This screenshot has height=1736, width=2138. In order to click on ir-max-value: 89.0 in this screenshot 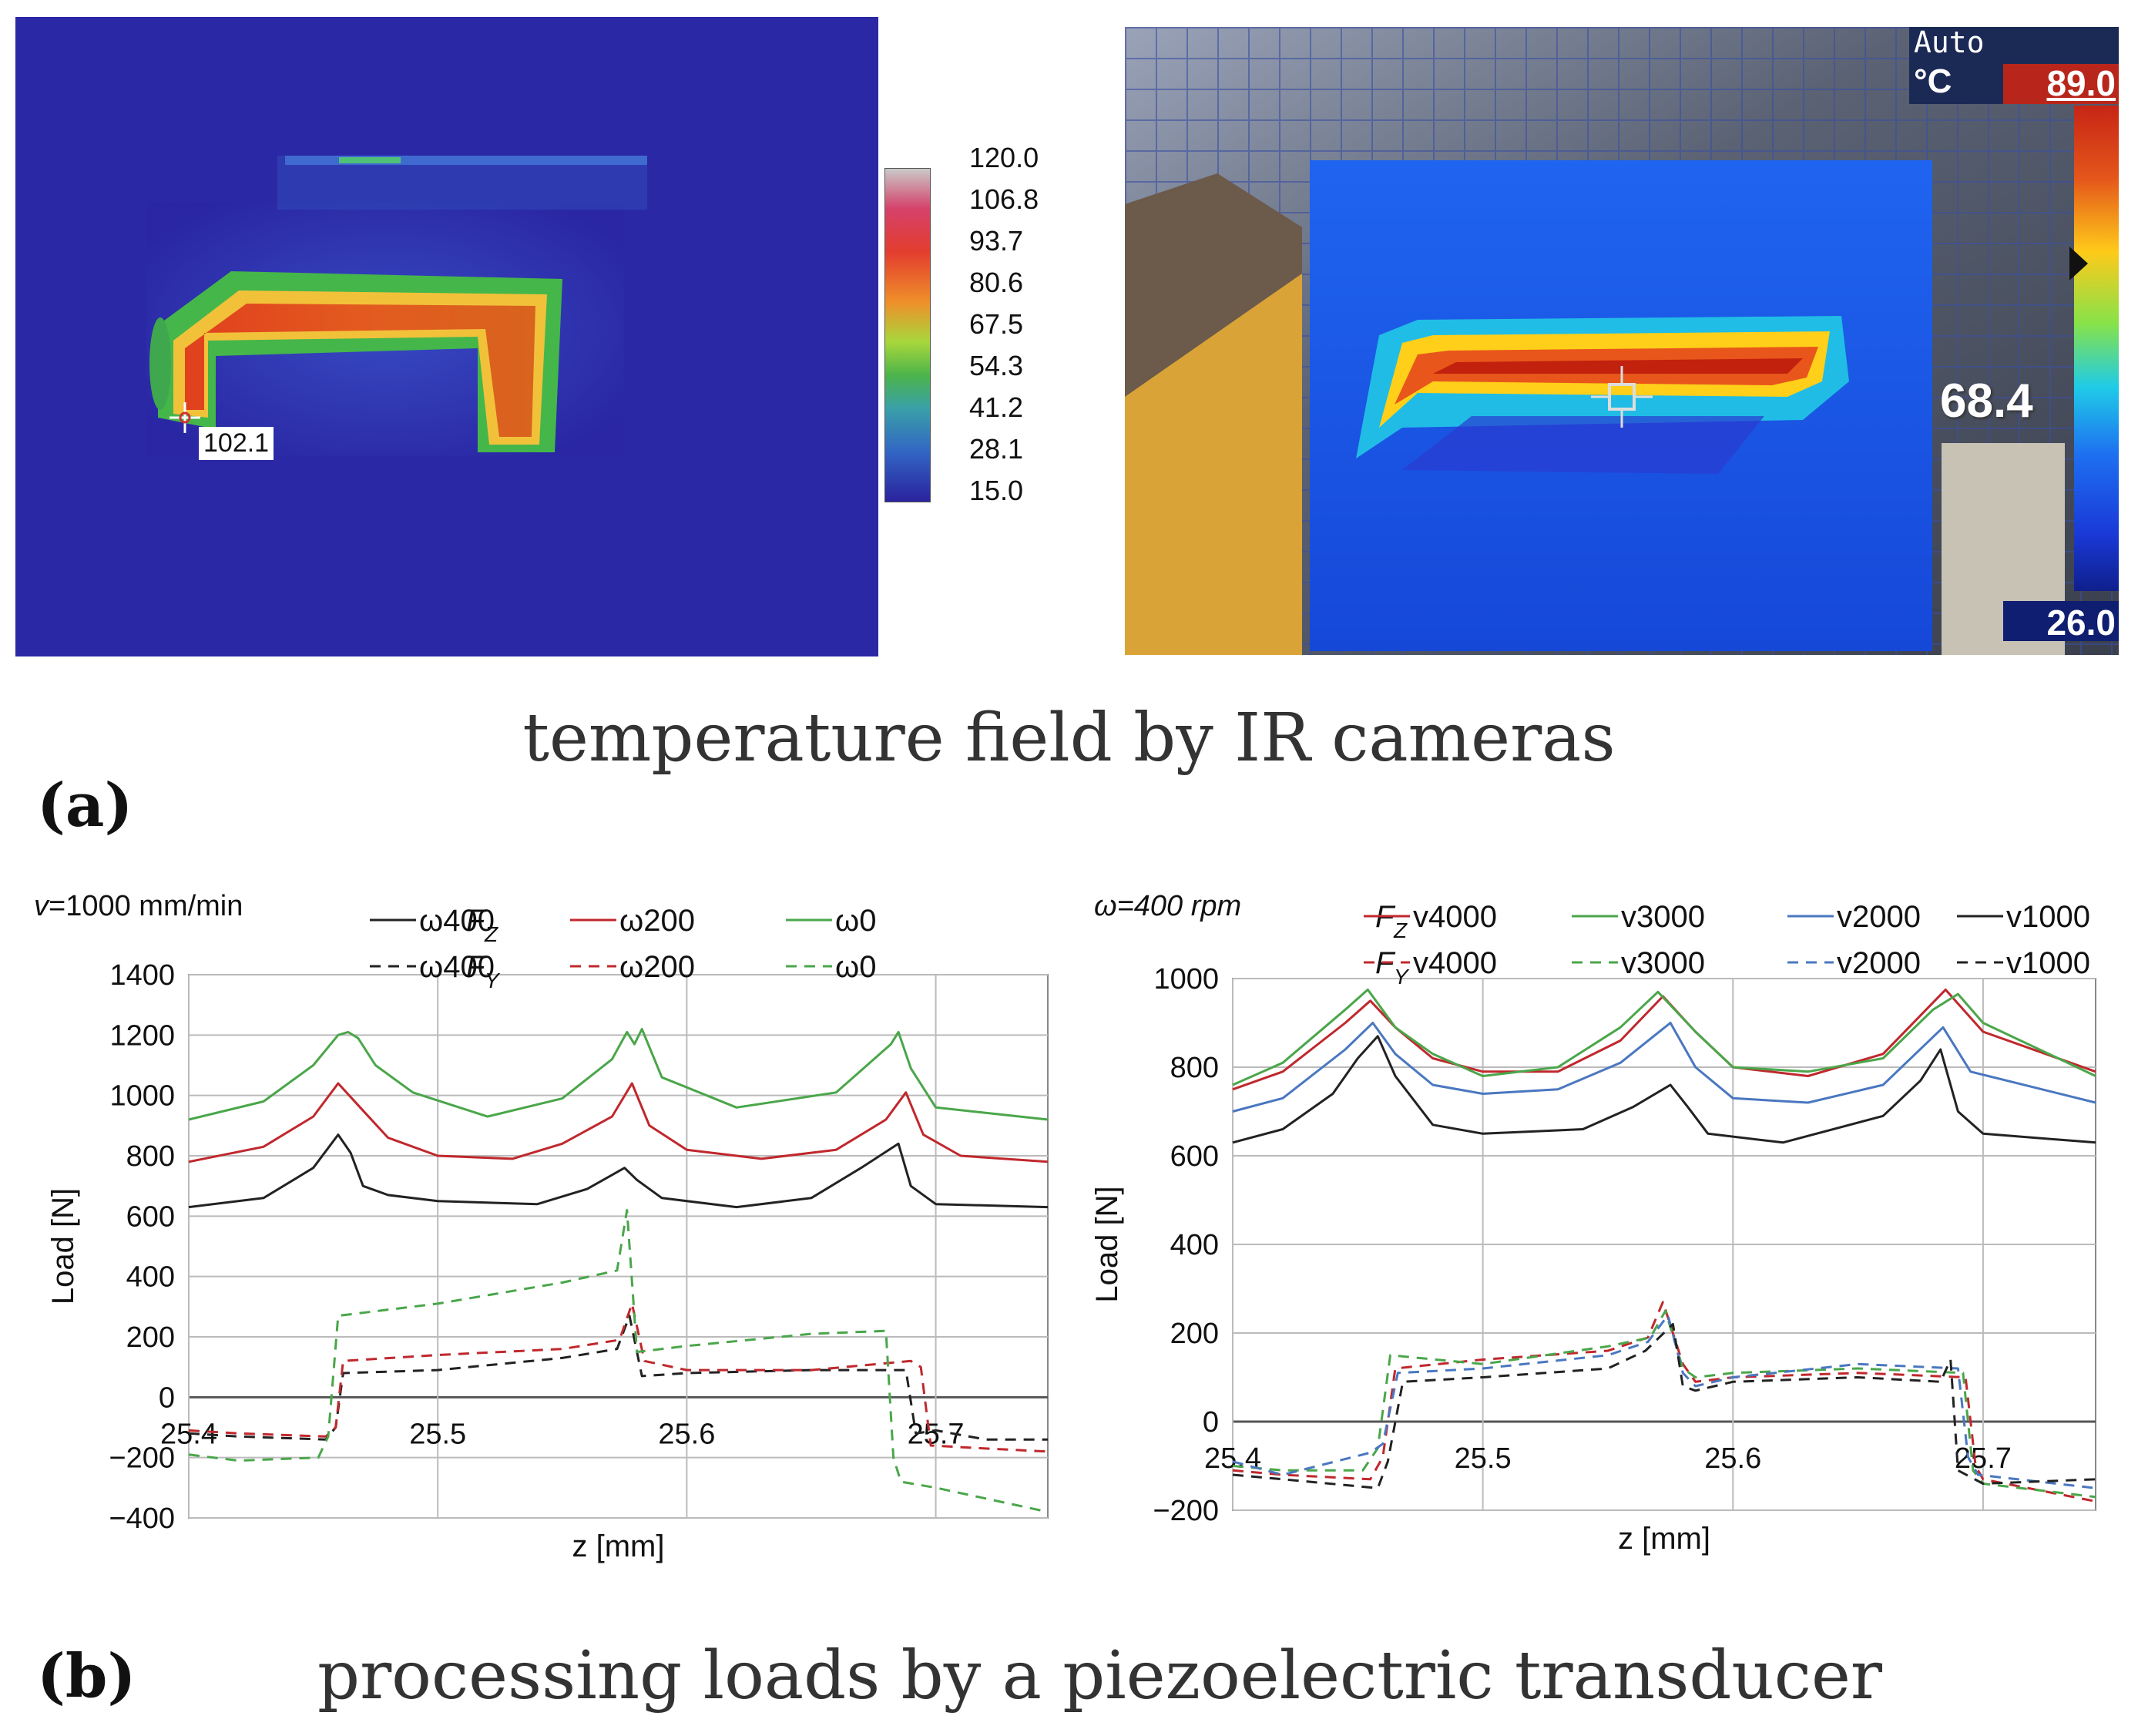, I will do `click(2081, 83)`.